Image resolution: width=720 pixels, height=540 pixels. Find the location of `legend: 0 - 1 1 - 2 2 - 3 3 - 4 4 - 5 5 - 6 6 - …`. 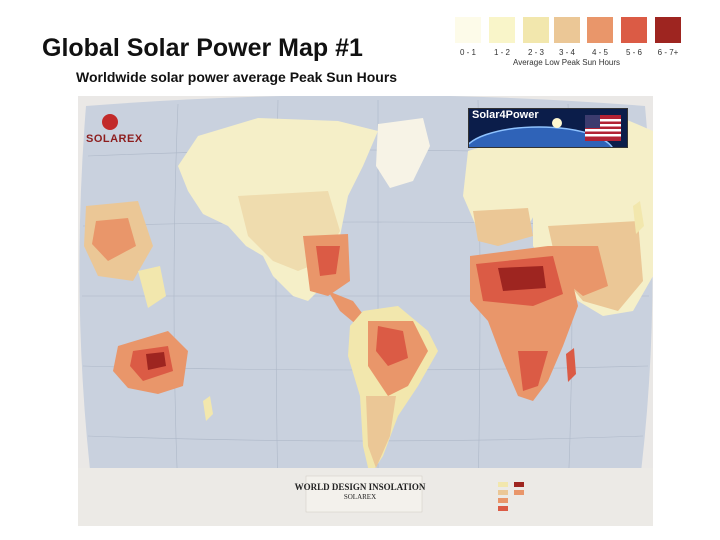

legend: 0 - 1 1 - 2 2 - 3 3 - 4 4 - 5 5 - 6 6 - … is located at coordinates (571, 43).